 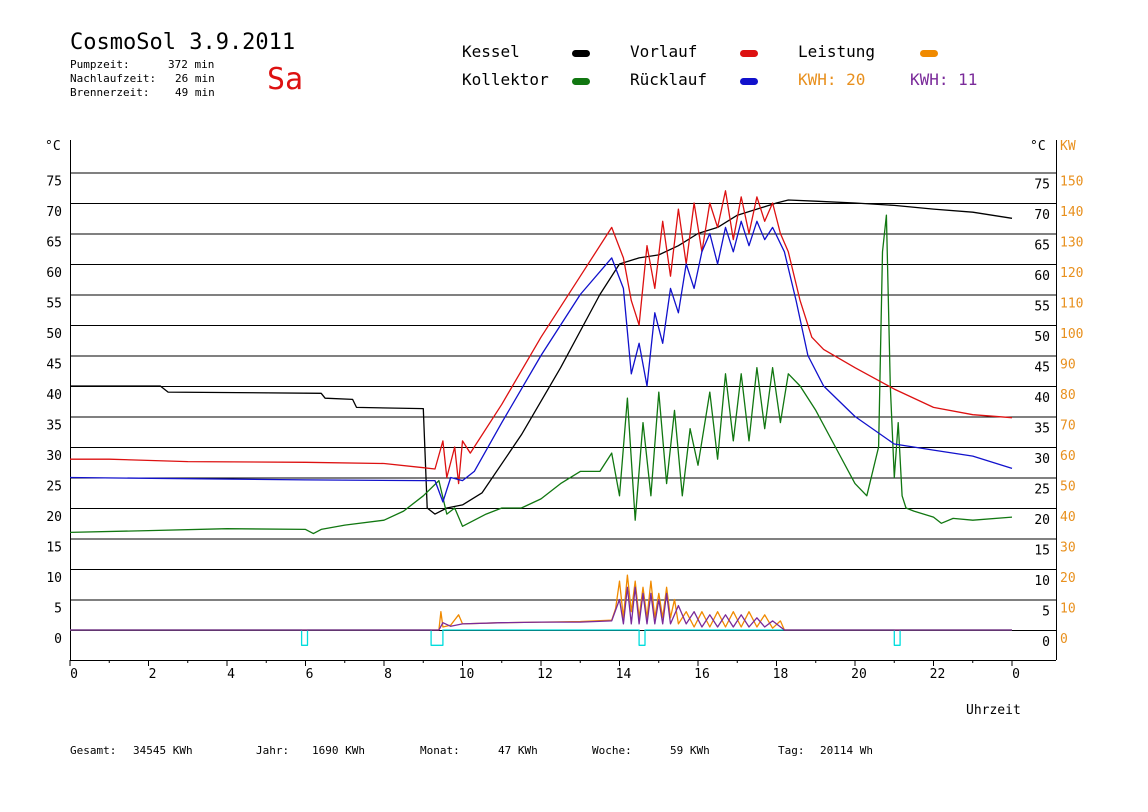 I want to click on x-tick-label: 8, so click(x=388, y=674).